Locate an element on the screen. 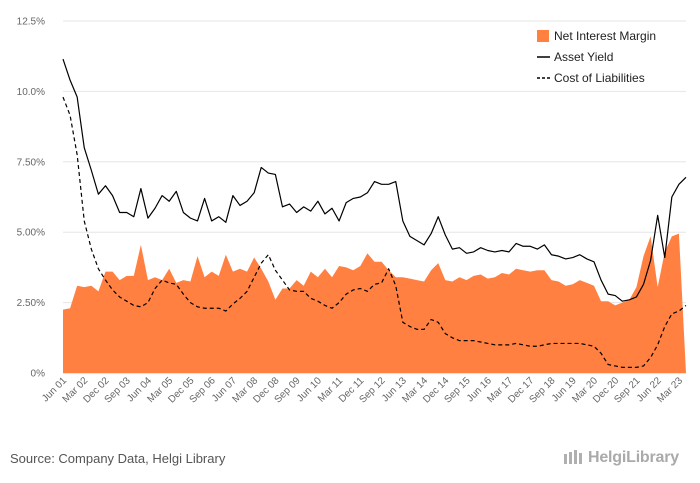 The image size is (700, 483). y-tick-label: 0% is located at coordinates (38, 374).